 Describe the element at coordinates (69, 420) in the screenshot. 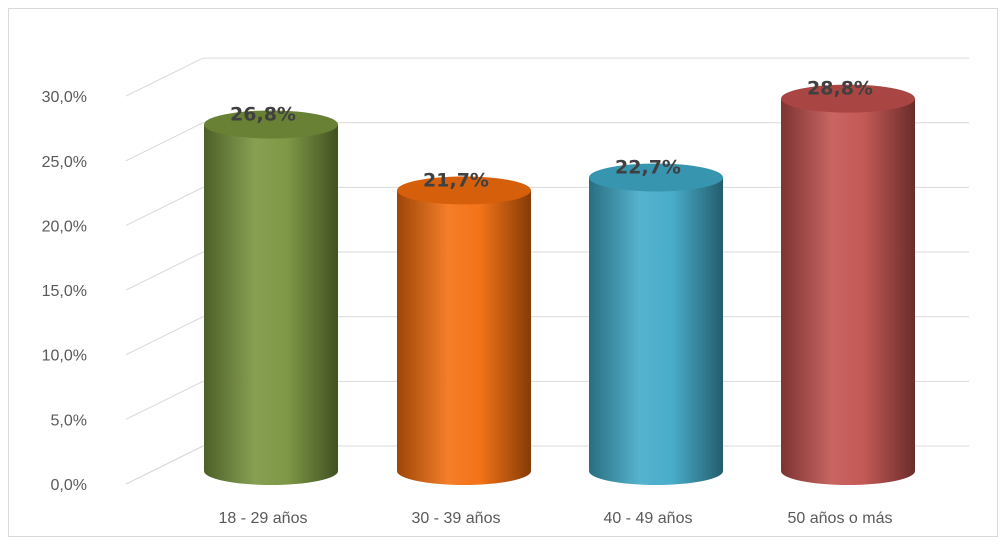

I see `y-tick-label: 5,0%` at that location.